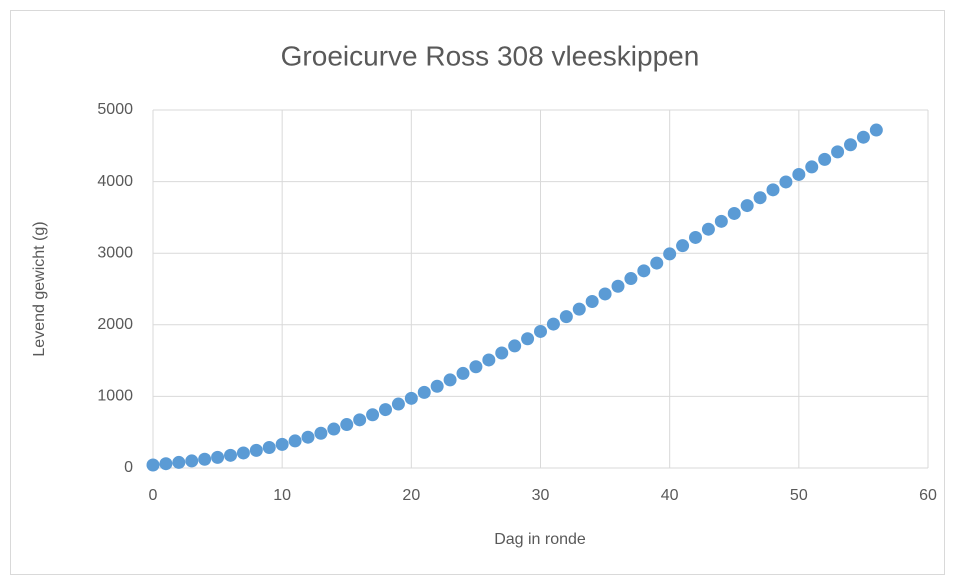  What do you see at coordinates (115, 396) in the screenshot?
I see `y-tick-label: 1000` at bounding box center [115, 396].